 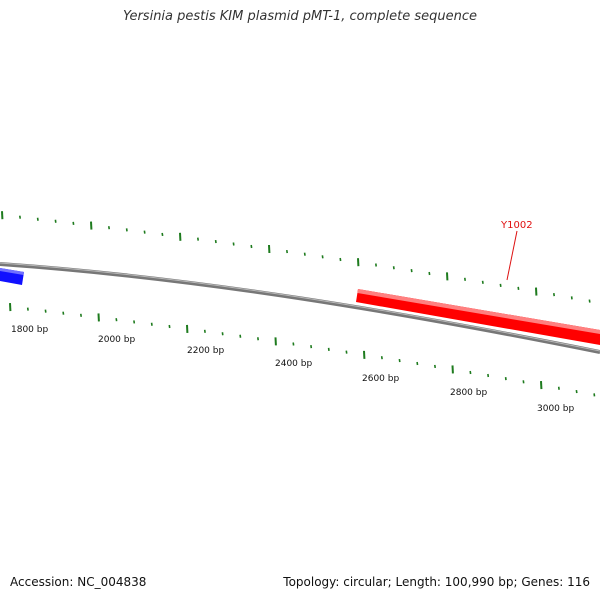 I want to click on gene-y1002-label: Y1002, so click(x=516, y=225).